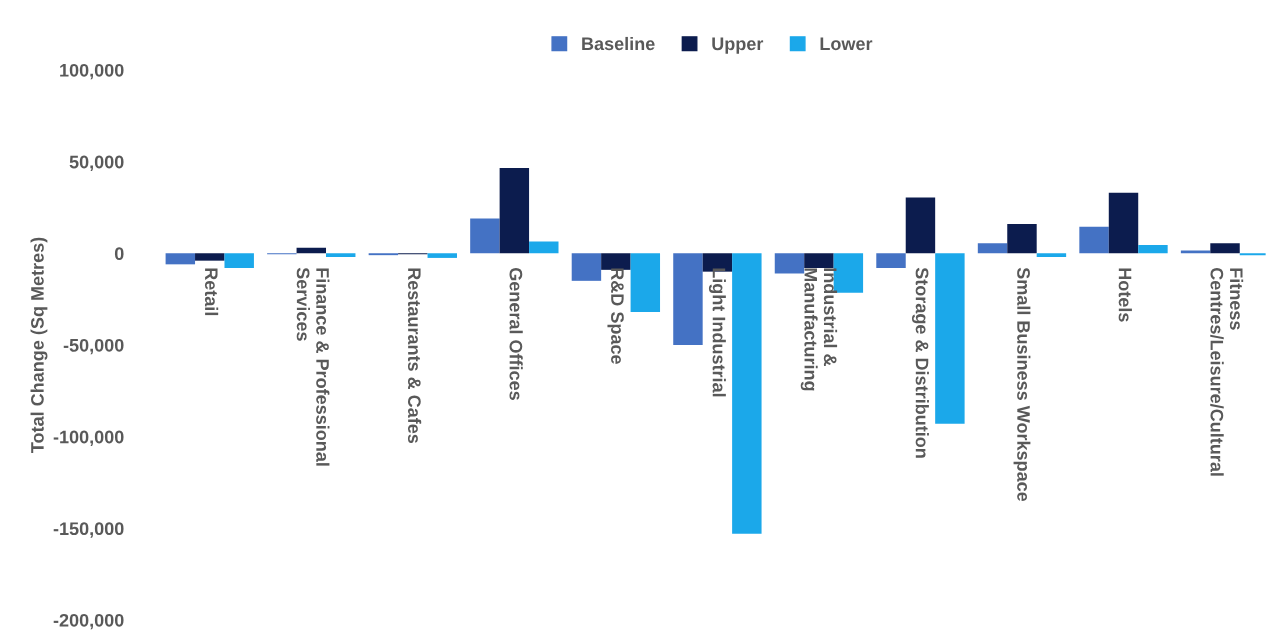  What do you see at coordinates (119, 254) in the screenshot?
I see `y-tick-label: 0` at bounding box center [119, 254].